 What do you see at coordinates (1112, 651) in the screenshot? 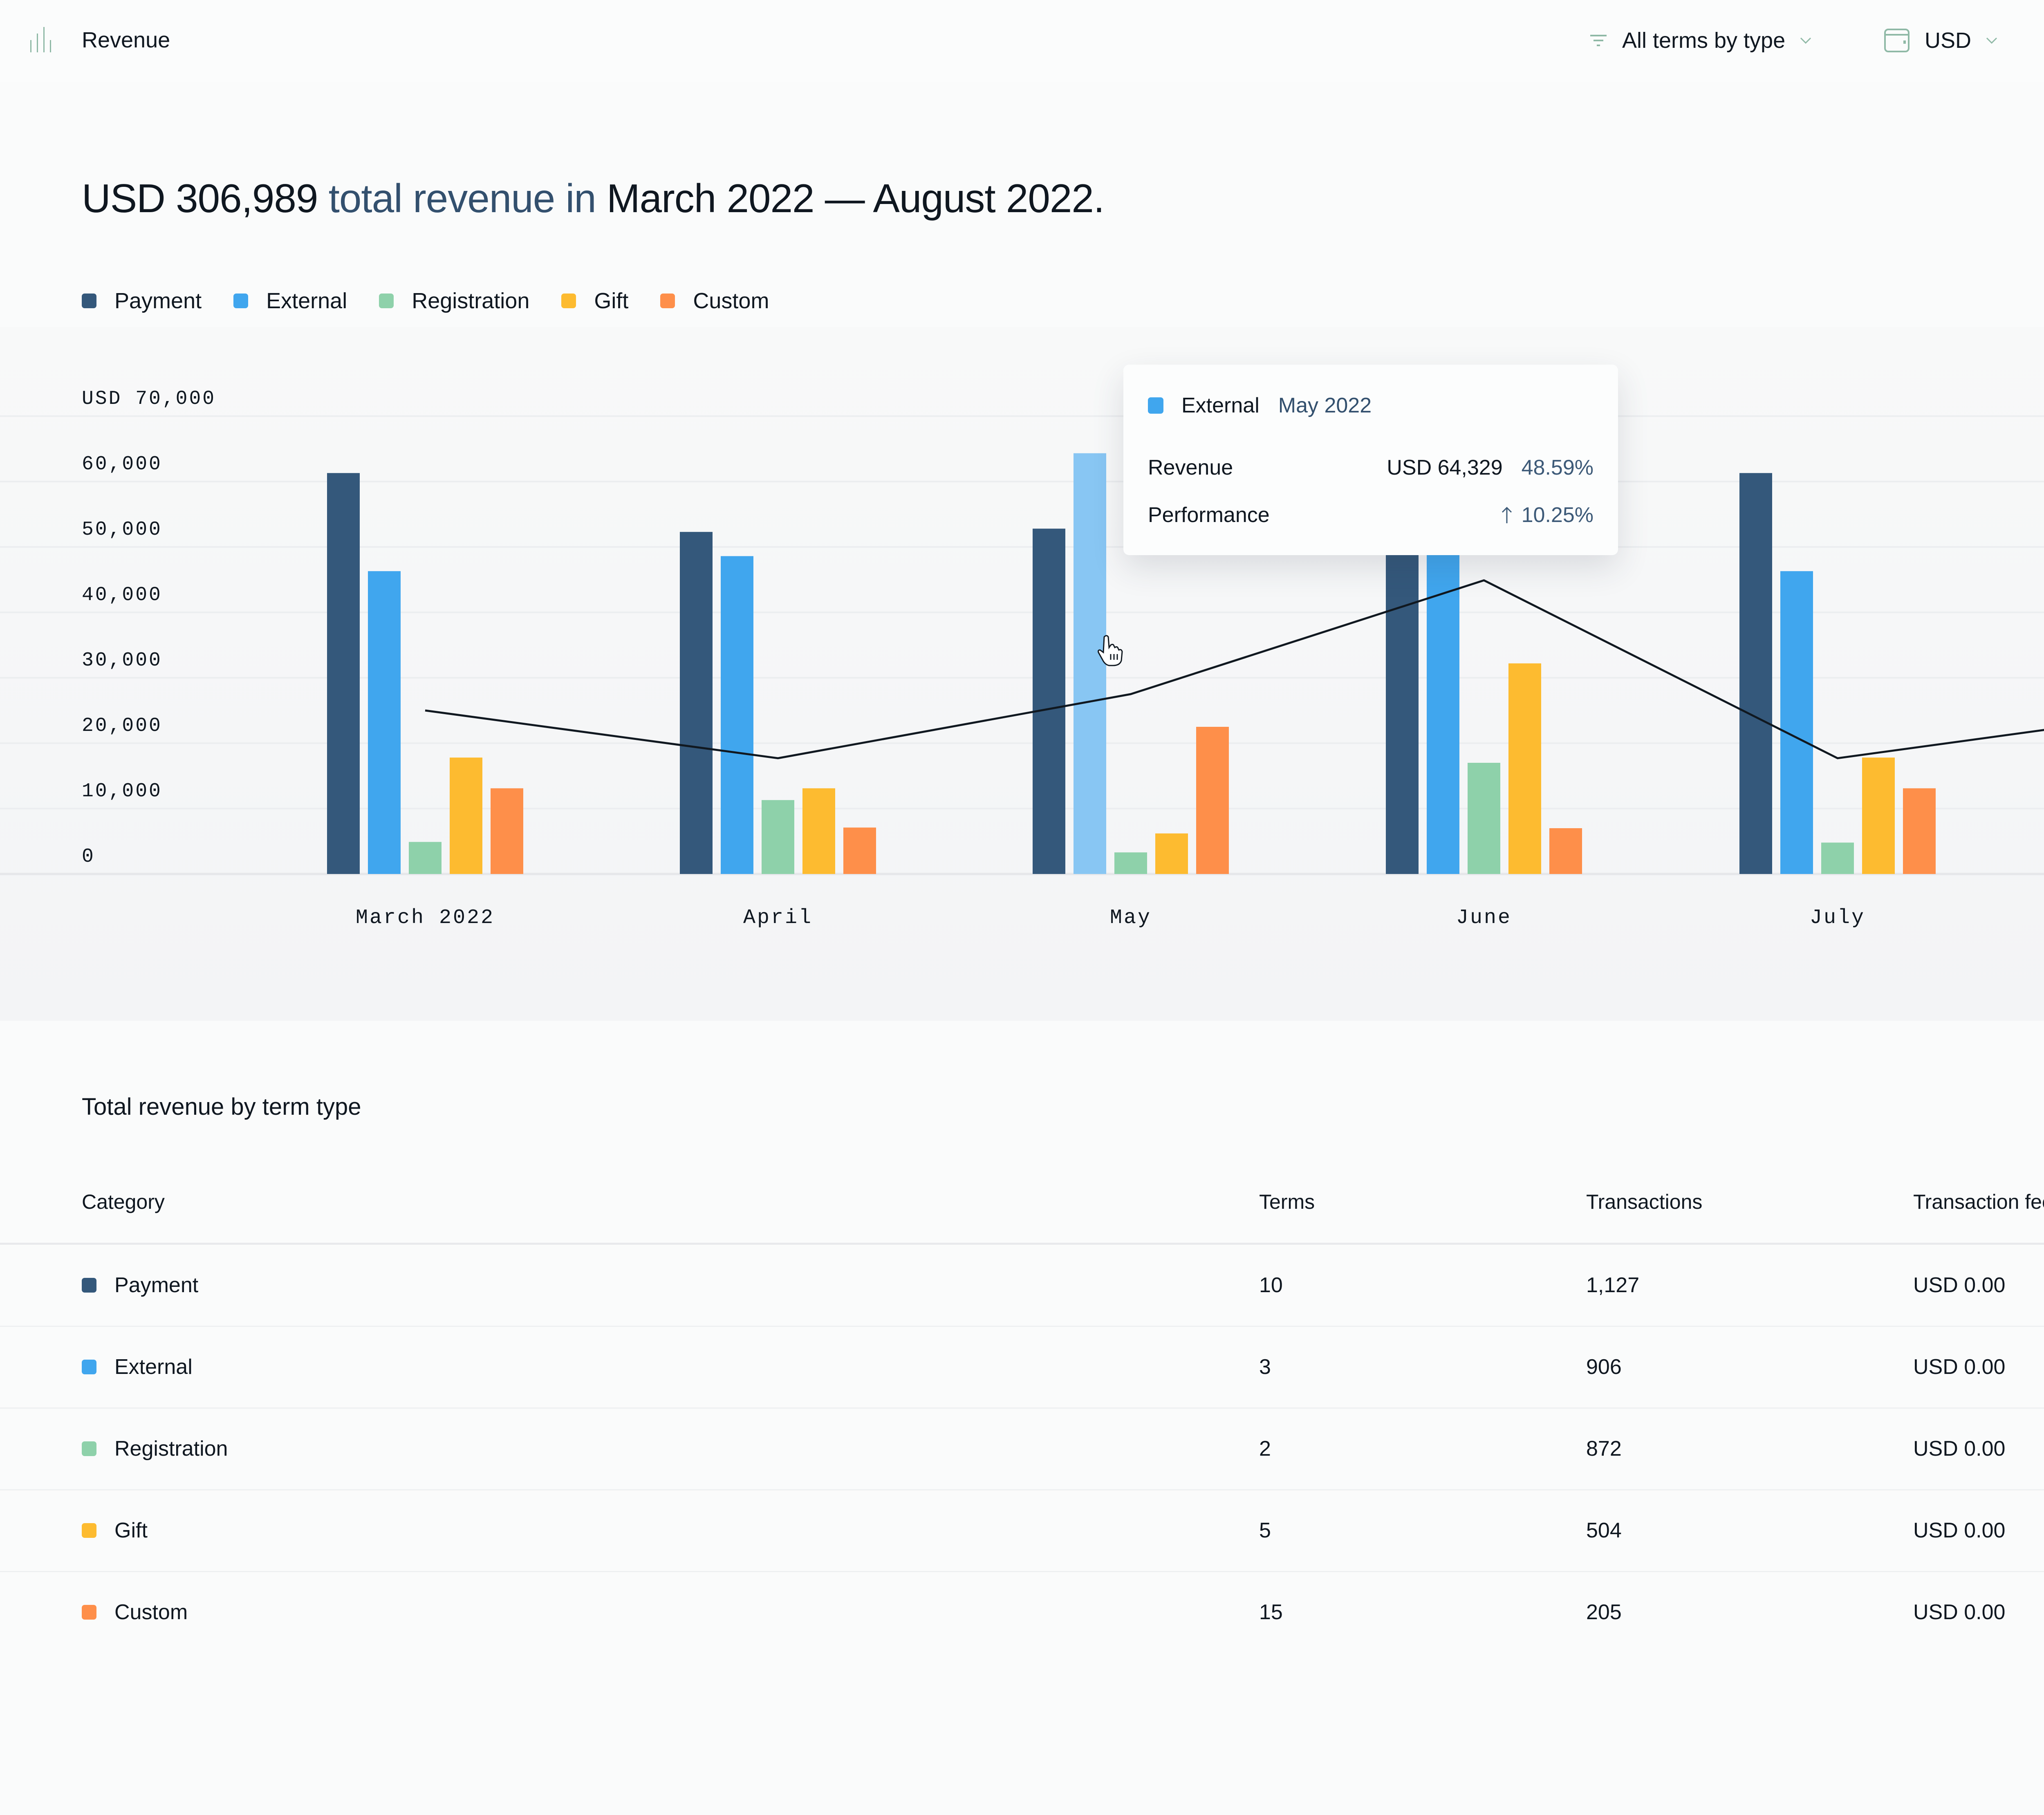
I see `hand-pointer-cursor-icon` at bounding box center [1112, 651].